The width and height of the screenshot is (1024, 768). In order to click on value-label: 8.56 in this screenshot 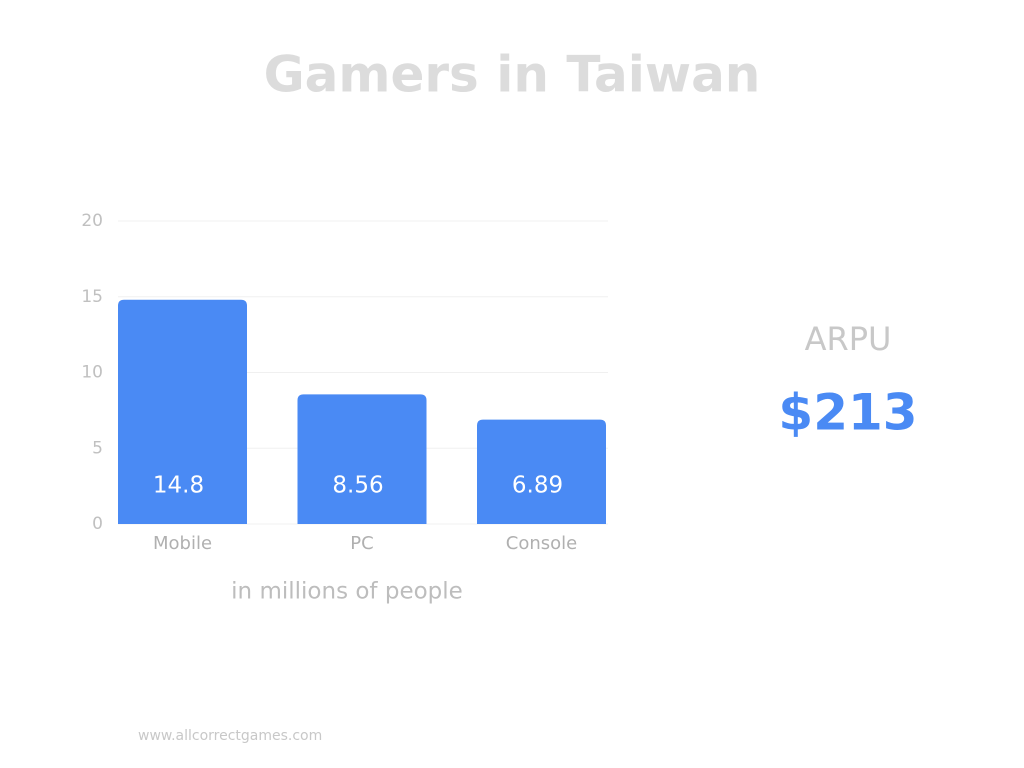, I will do `click(357, 486)`.